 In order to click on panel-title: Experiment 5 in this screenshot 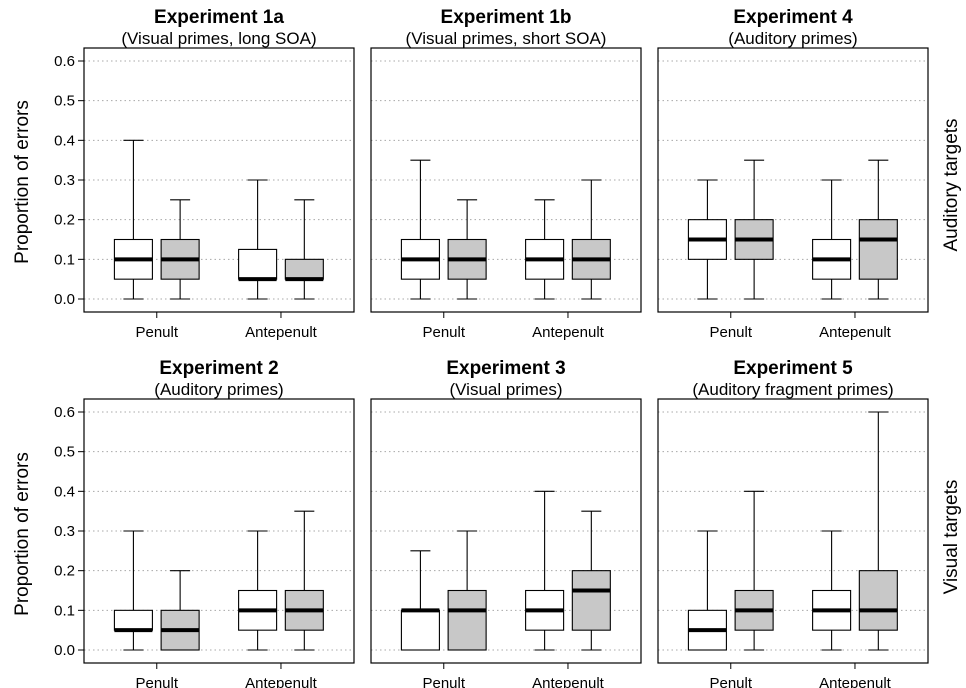, I will do `click(793, 368)`.